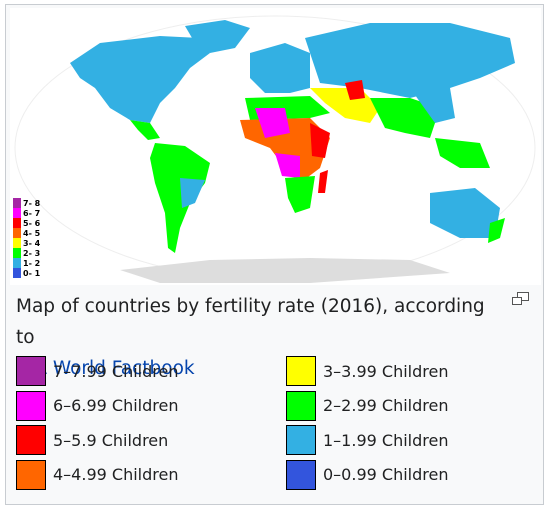 Image resolution: width=551 pixels, height=511 pixels. Describe the element at coordinates (31, 213) in the screenshot. I see `inset-label: 6- 7` at that location.